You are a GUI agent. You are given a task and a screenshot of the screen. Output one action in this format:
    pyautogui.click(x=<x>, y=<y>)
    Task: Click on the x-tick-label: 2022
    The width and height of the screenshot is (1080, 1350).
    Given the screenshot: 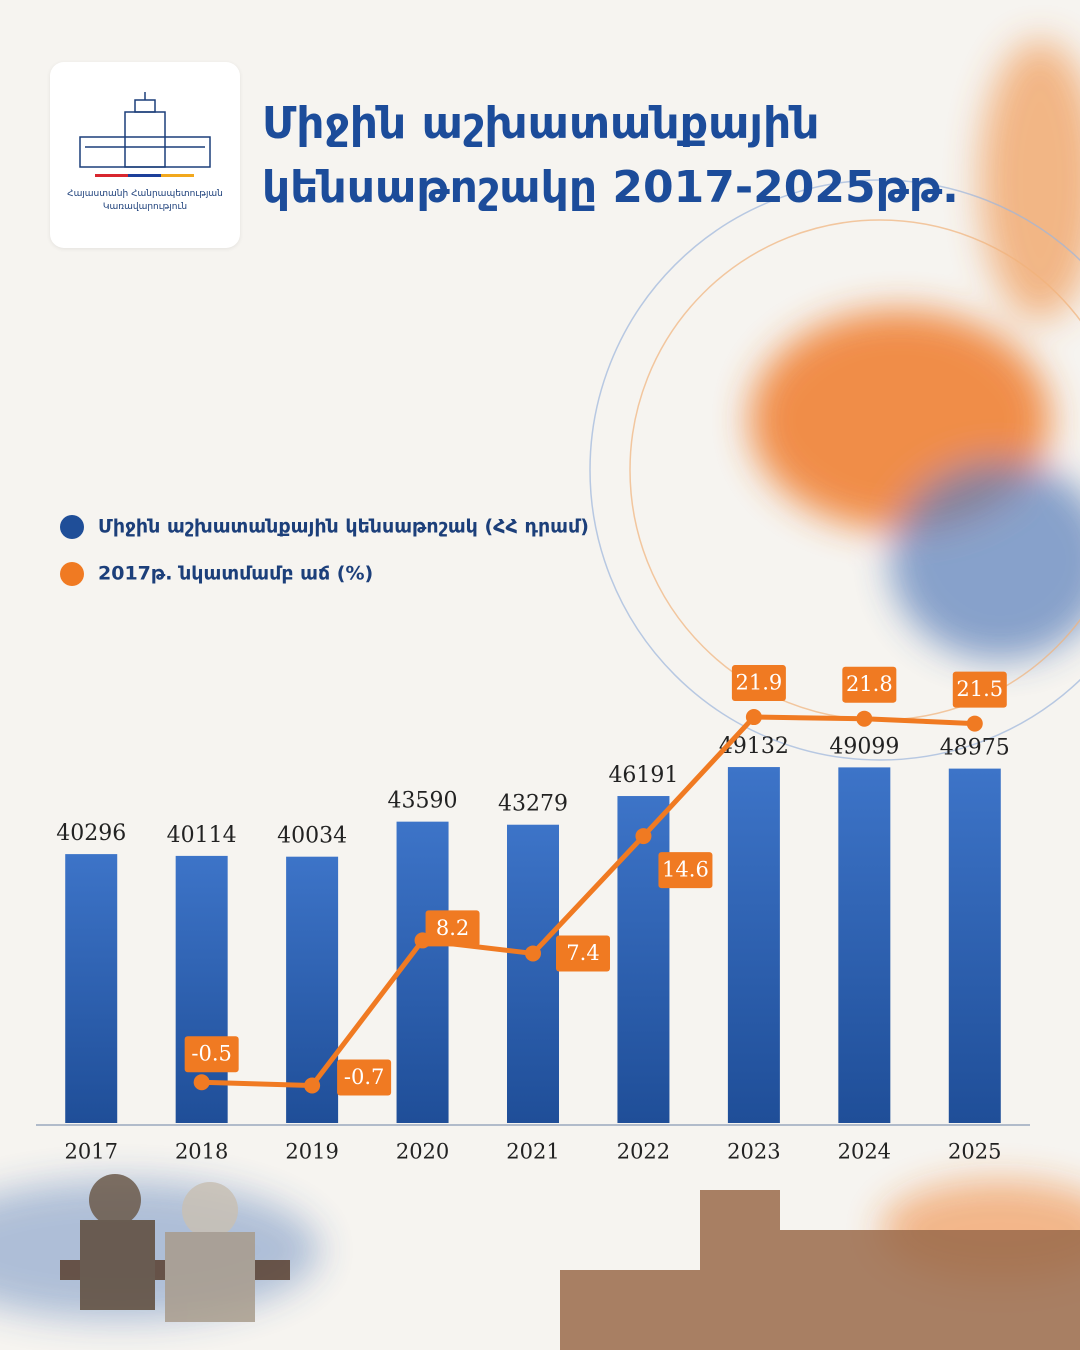 What is the action you would take?
    pyautogui.click(x=643, y=1152)
    